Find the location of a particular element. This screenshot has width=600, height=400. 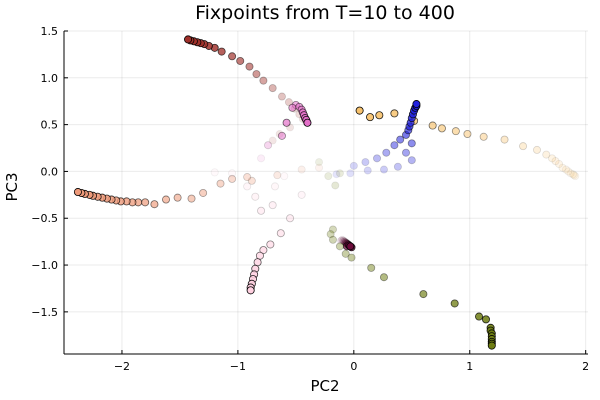

y-tick-label: −1.0 is located at coordinates (44, 265).